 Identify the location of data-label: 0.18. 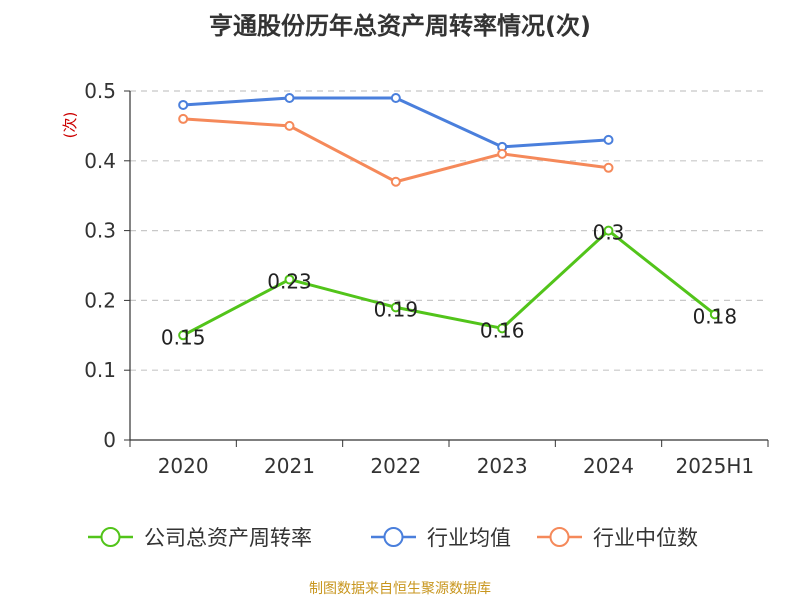
(715, 316).